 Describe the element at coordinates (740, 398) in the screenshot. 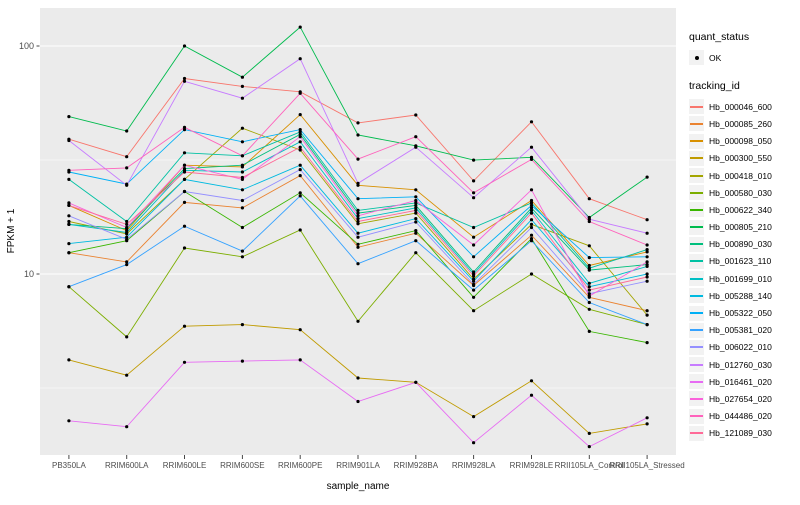

I see `legend-label: Hb_027654_020` at that location.